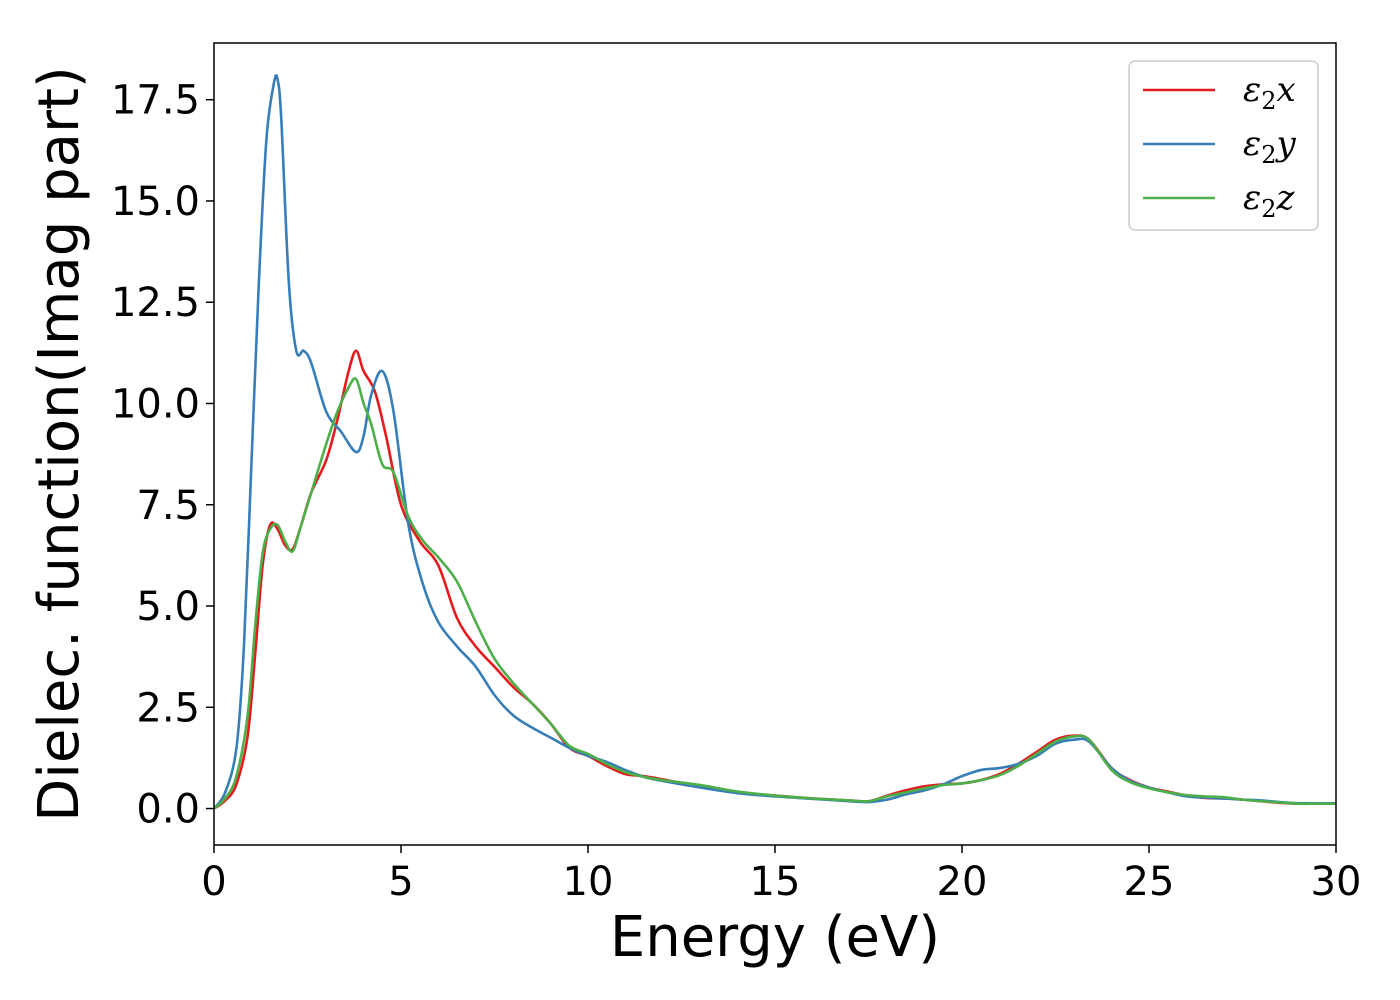  What do you see at coordinates (162, 455) in the screenshot?
I see `y-axis: 0.0 2.5 5.0 7.5 10.0 12.5 15.0 17.5` at bounding box center [162, 455].